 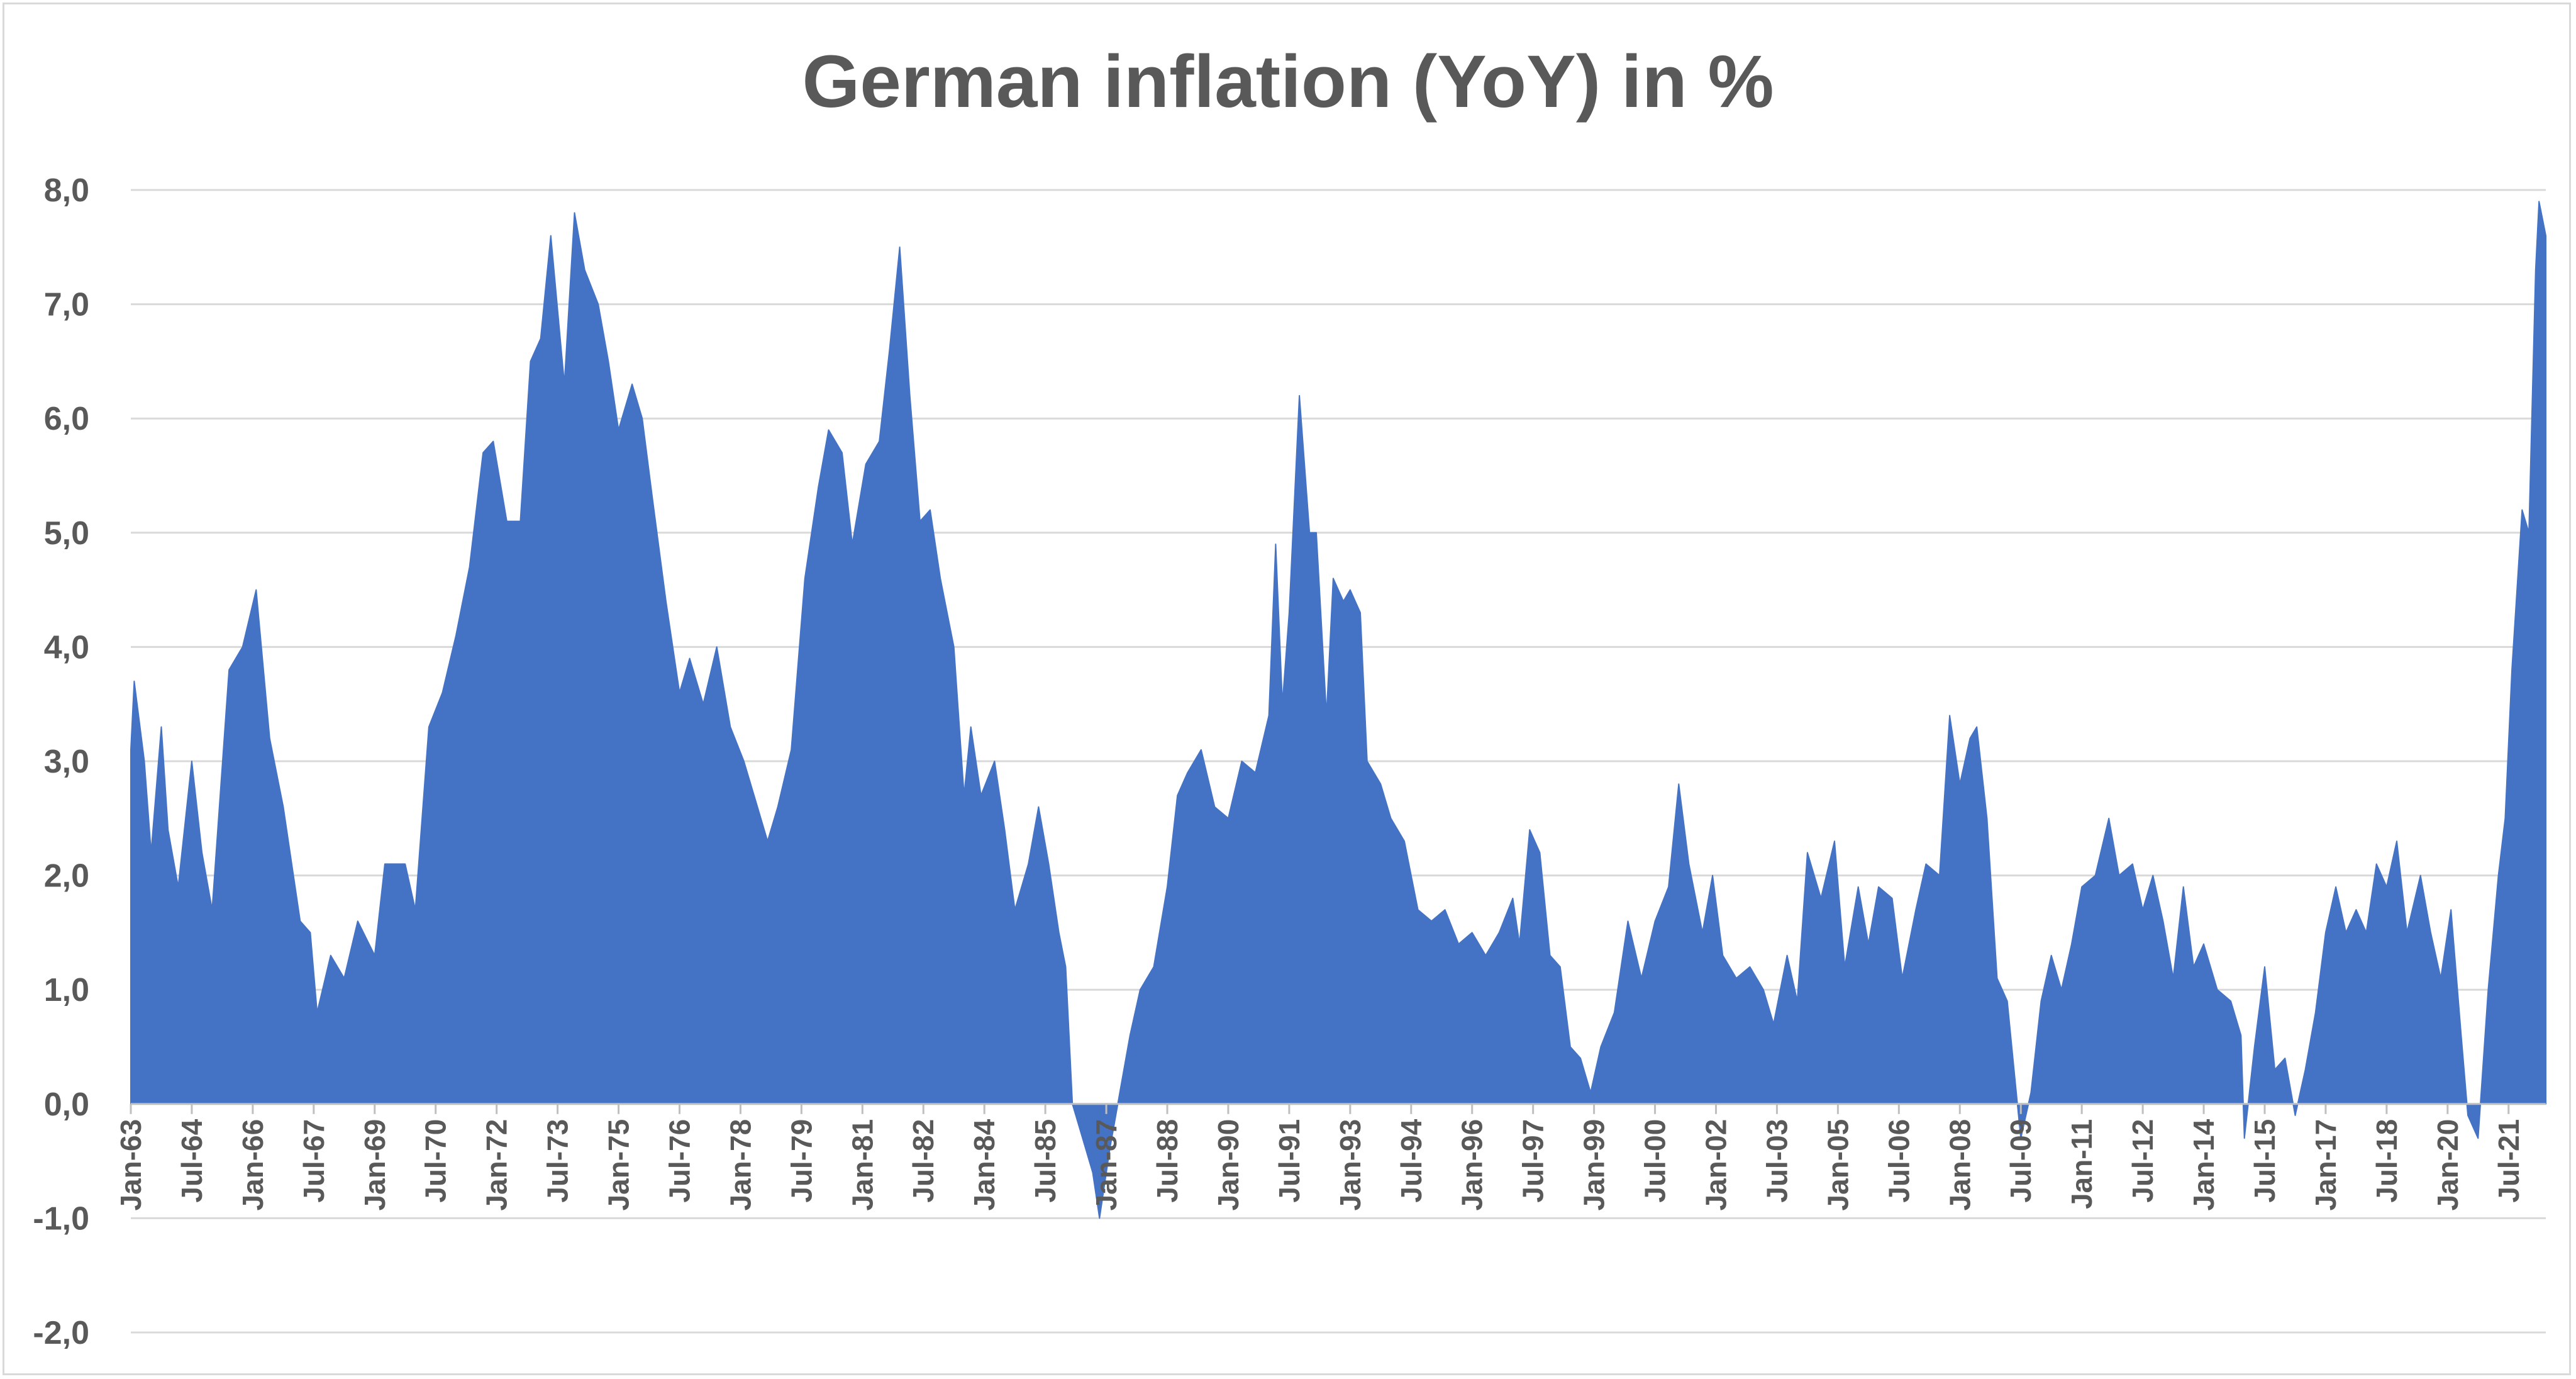 I want to click on y-tick-label: -2,0, so click(x=61, y=1333).